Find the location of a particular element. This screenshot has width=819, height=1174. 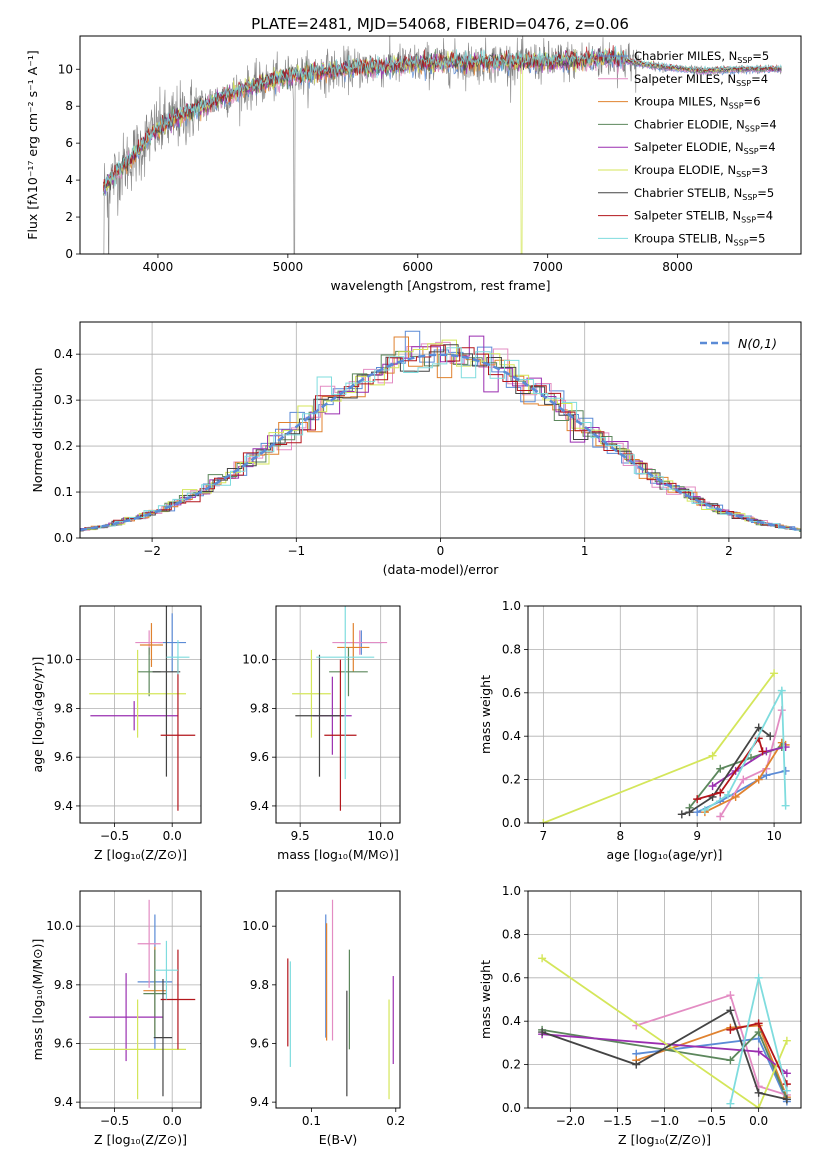

x-tick-label: 7000 is located at coordinates (547, 267).